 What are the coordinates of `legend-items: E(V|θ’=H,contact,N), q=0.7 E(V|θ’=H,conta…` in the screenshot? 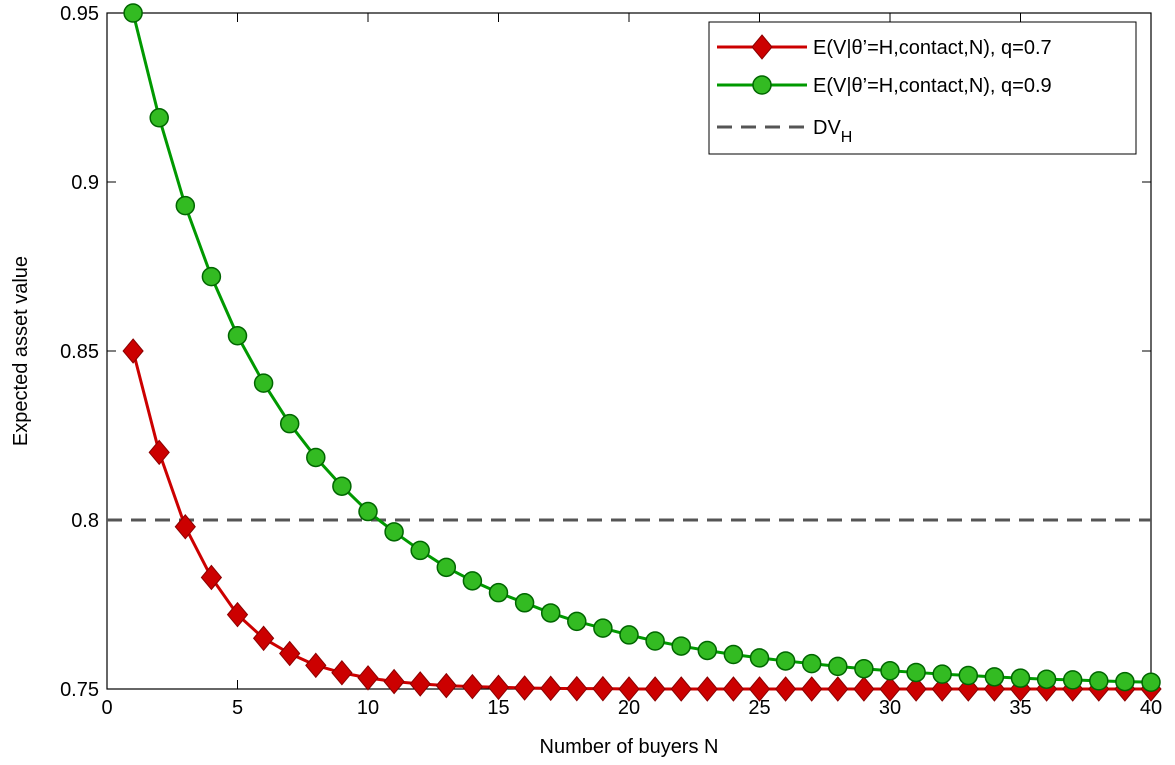 It's located at (884, 90).